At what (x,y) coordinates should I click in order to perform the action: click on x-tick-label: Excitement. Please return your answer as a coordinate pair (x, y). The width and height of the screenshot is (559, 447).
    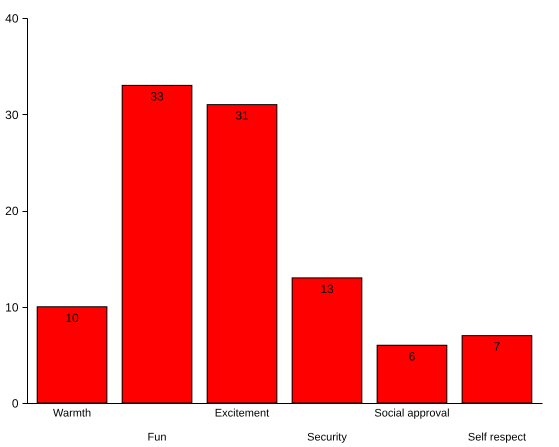
    Looking at the image, I should click on (242, 414).